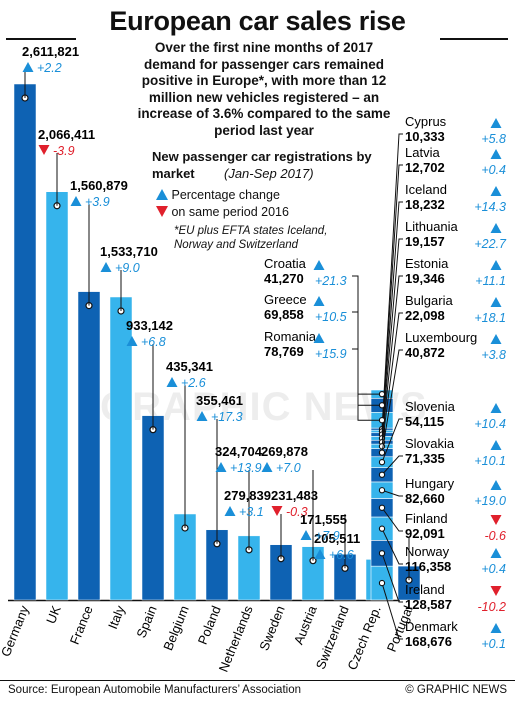  Describe the element at coordinates (44, 150) in the screenshot. I see `triangle-down-icon` at that location.